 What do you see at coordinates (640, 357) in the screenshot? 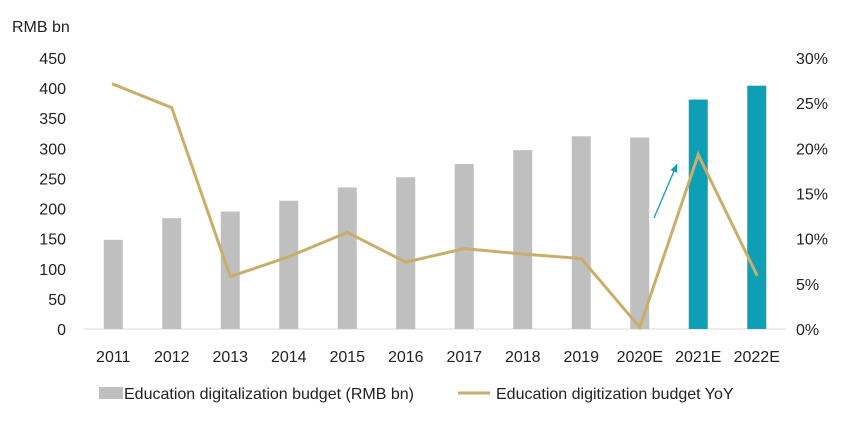
I see `x-tick-label: 2020E` at bounding box center [640, 357].